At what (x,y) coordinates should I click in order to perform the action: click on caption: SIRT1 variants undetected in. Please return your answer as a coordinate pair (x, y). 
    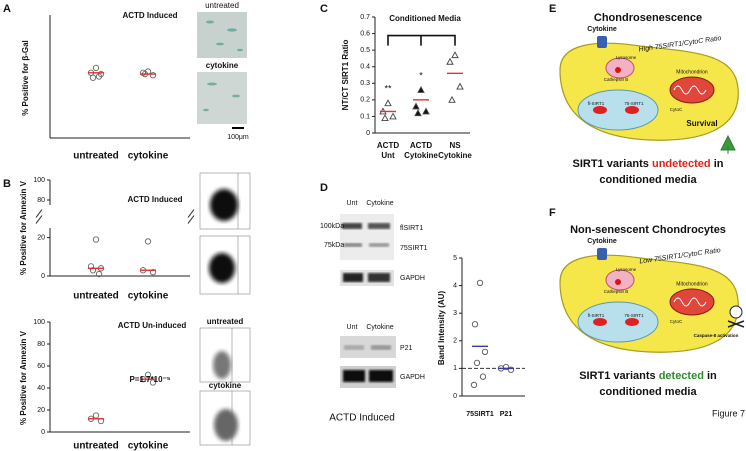
    Looking at the image, I should click on (647, 164).